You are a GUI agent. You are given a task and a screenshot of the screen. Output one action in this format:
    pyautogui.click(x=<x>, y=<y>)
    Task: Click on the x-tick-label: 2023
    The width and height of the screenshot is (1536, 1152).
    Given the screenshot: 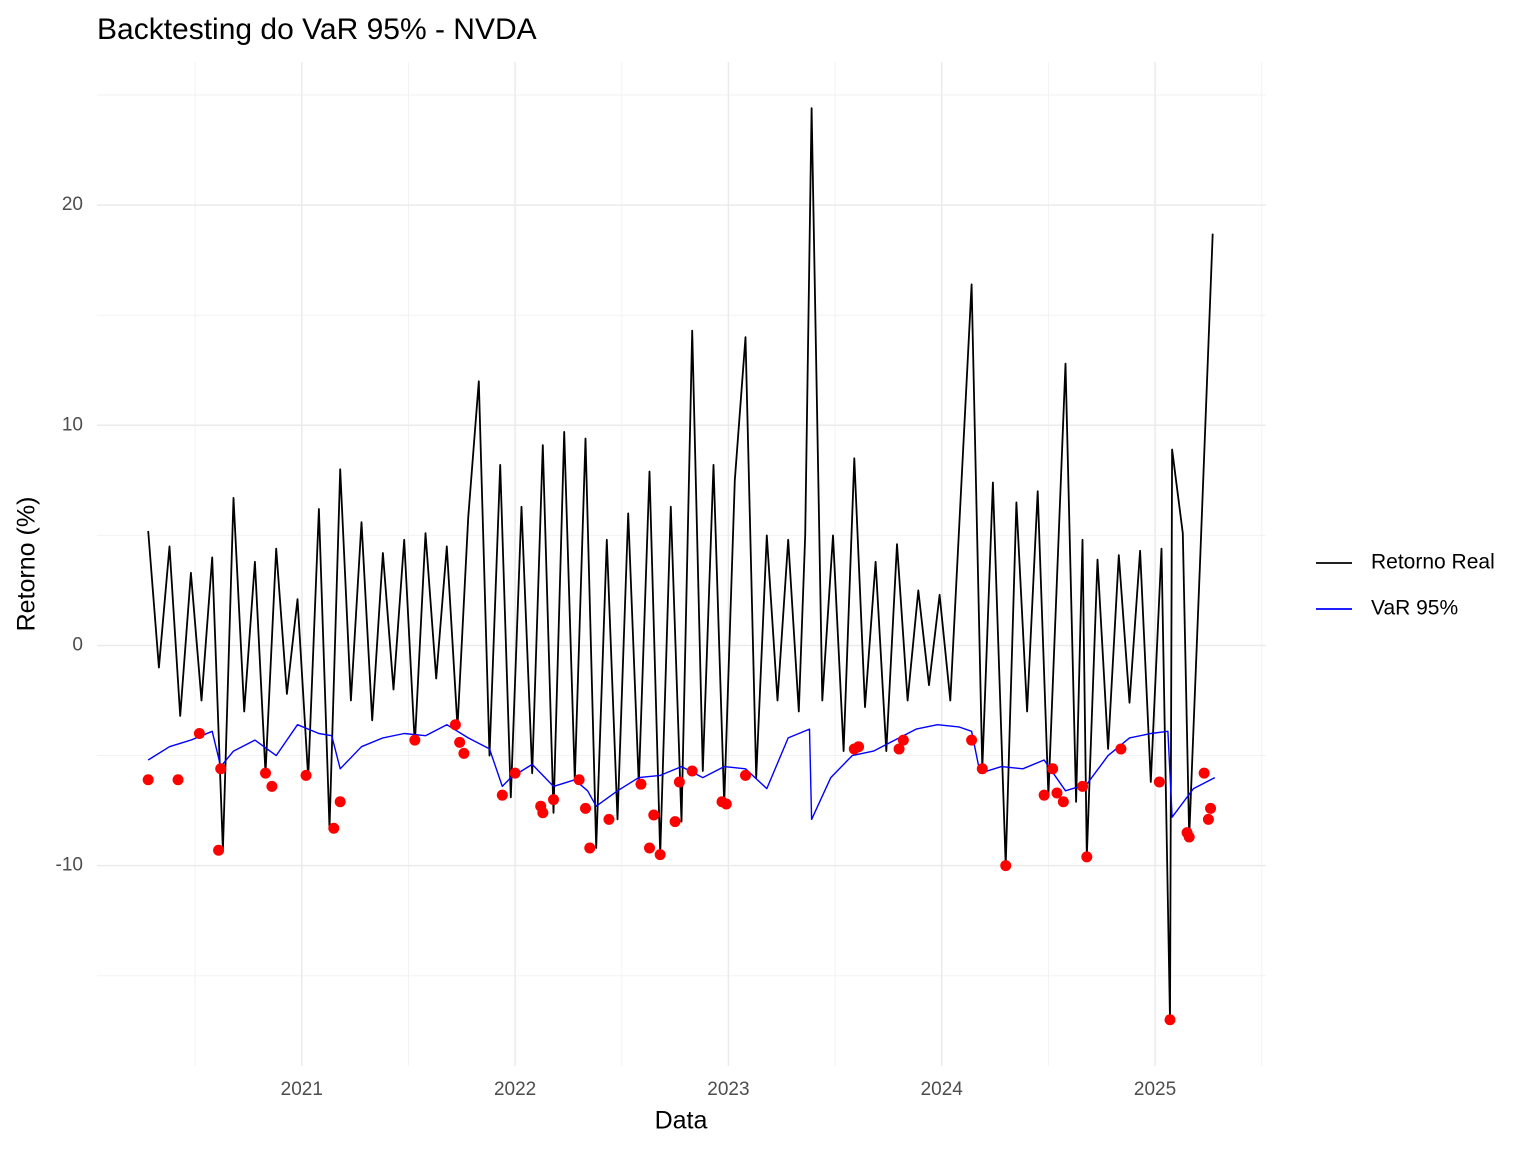 What is the action you would take?
    pyautogui.click(x=728, y=1089)
    